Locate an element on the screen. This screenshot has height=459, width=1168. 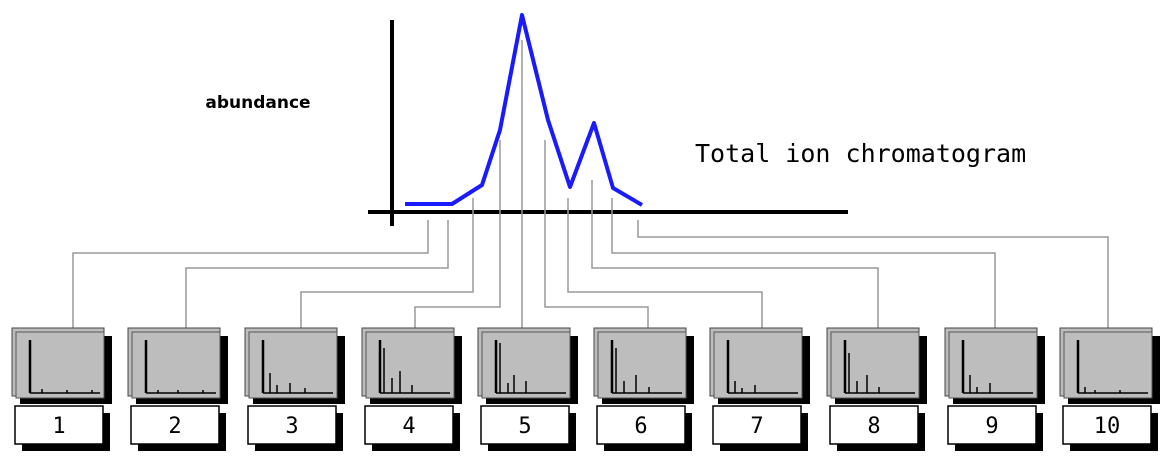
spectrum-label: 2 is located at coordinates (174, 426).